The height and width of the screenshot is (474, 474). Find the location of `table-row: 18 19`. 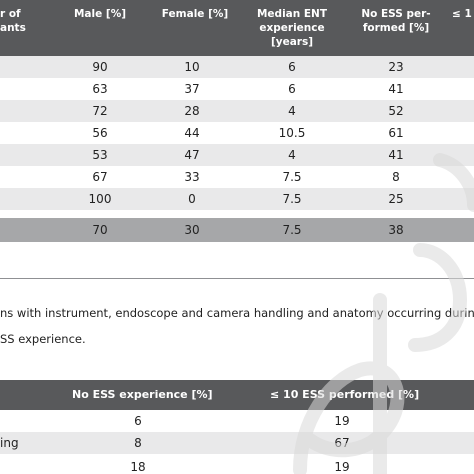

table-row: 18 19 is located at coordinates (237, 465).